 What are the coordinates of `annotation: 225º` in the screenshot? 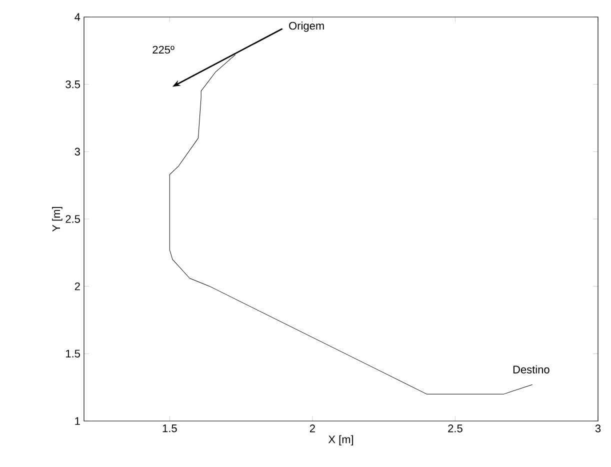 It's located at (163, 50).